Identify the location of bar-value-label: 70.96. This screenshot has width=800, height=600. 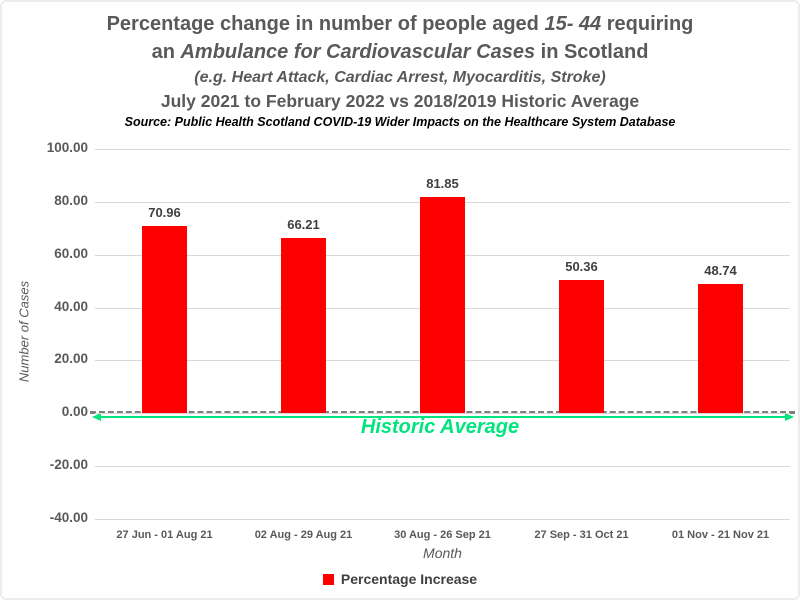
(164, 212).